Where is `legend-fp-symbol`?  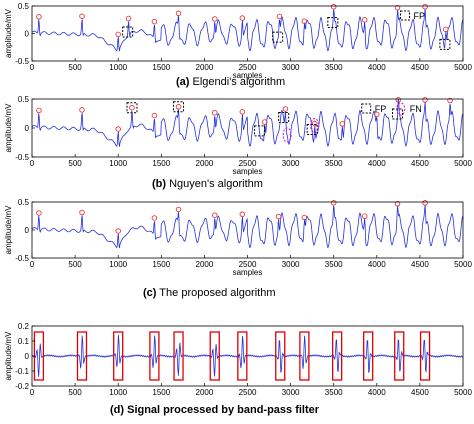
legend-fp-symbol is located at coordinates (405, 15).